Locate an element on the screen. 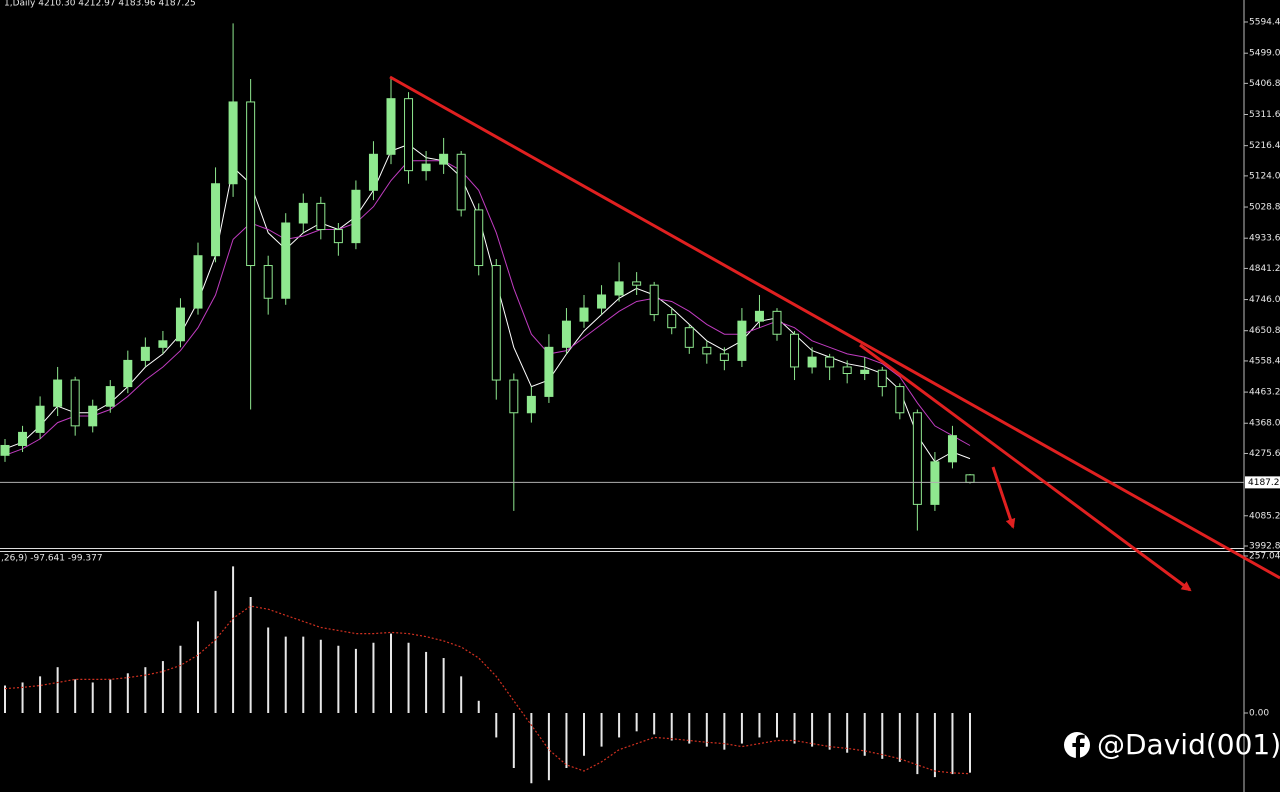  trend-line is located at coordinates (1025, 467).